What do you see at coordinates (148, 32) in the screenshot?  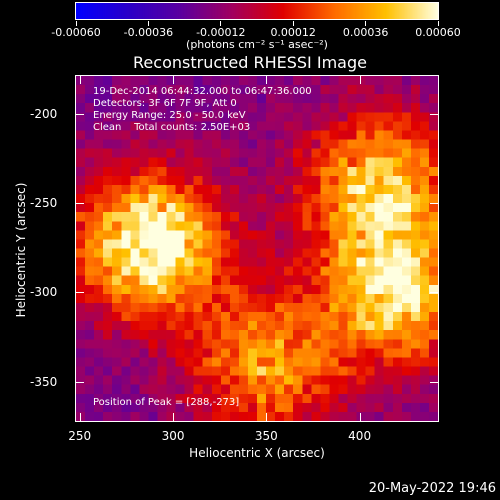 I see `colorbar-tick-label: -0.00036` at bounding box center [148, 32].